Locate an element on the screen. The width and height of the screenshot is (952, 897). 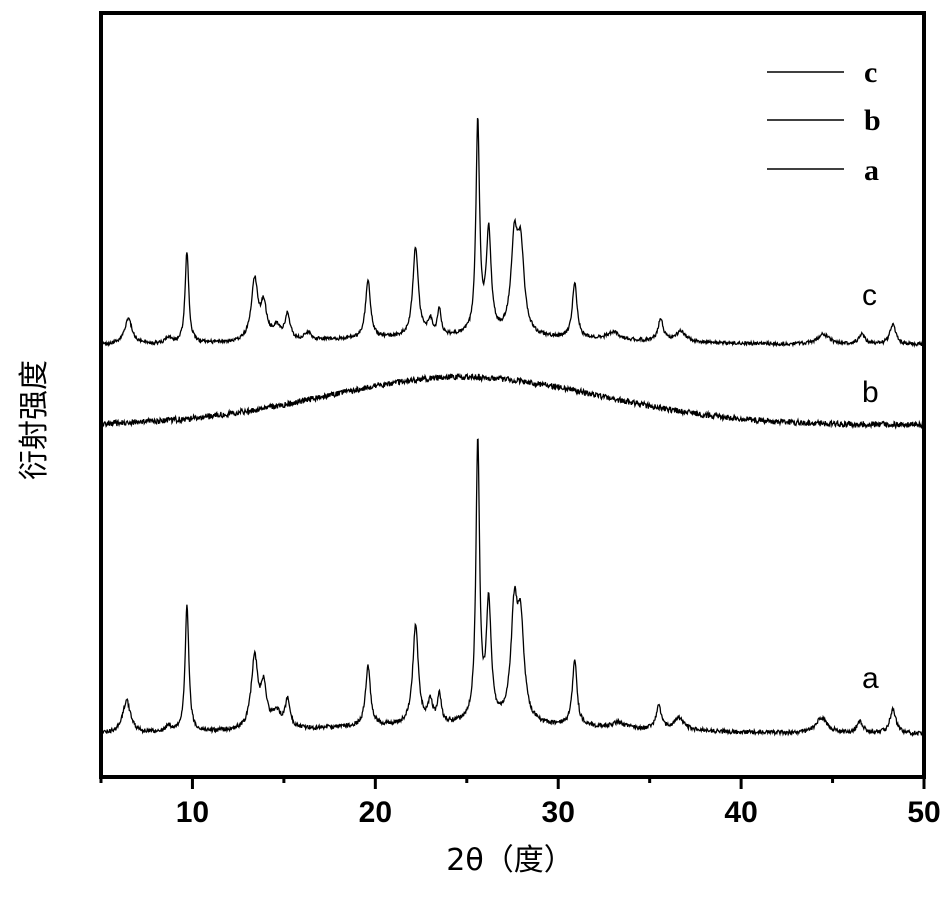
y-axis-title: 衍射强度 is located at coordinates (34, 420).